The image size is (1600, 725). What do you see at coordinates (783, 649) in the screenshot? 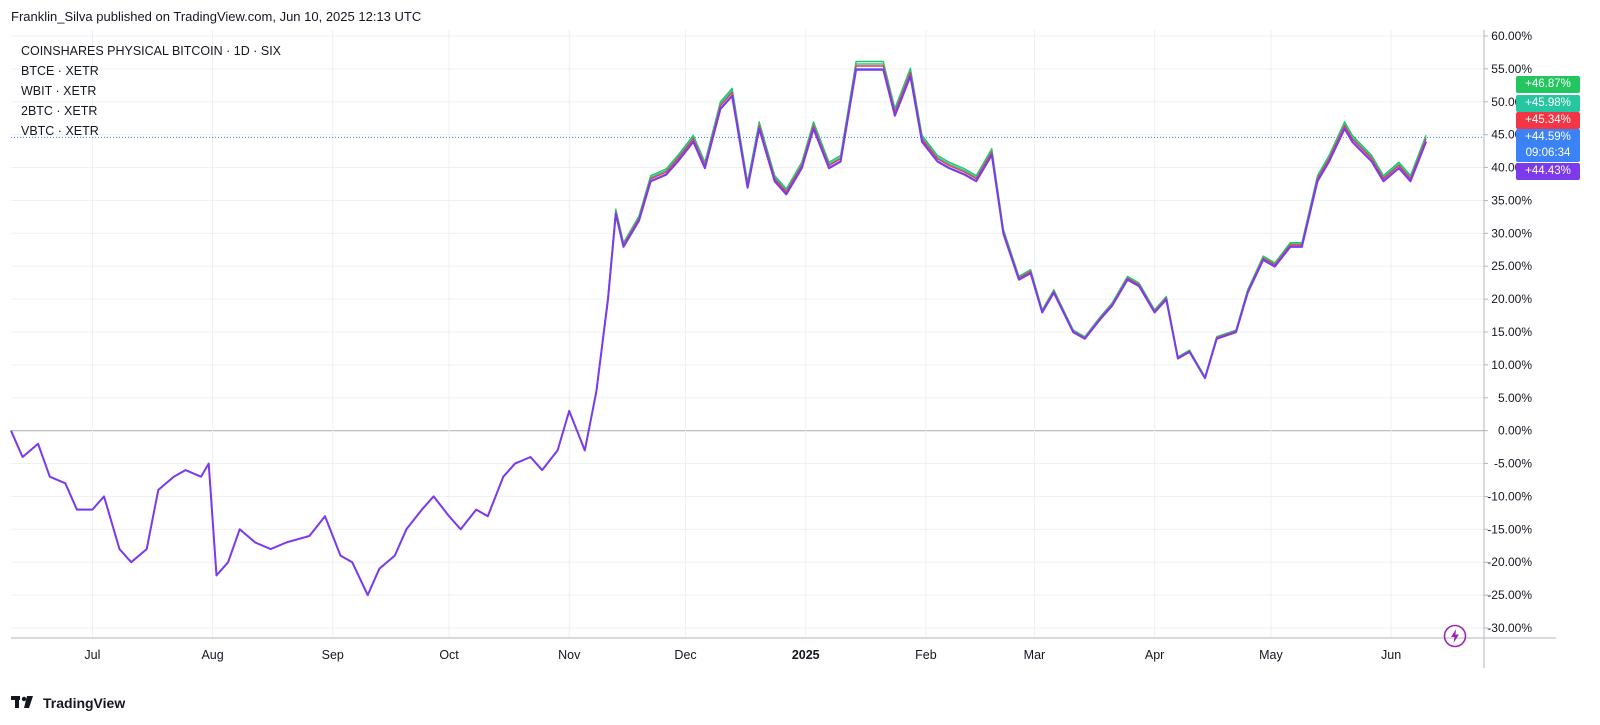
I see `x-axis: Jul Aug Sep Oct Nov Dec 2025 Feb Mar Apr May Jun` at bounding box center [783, 649].